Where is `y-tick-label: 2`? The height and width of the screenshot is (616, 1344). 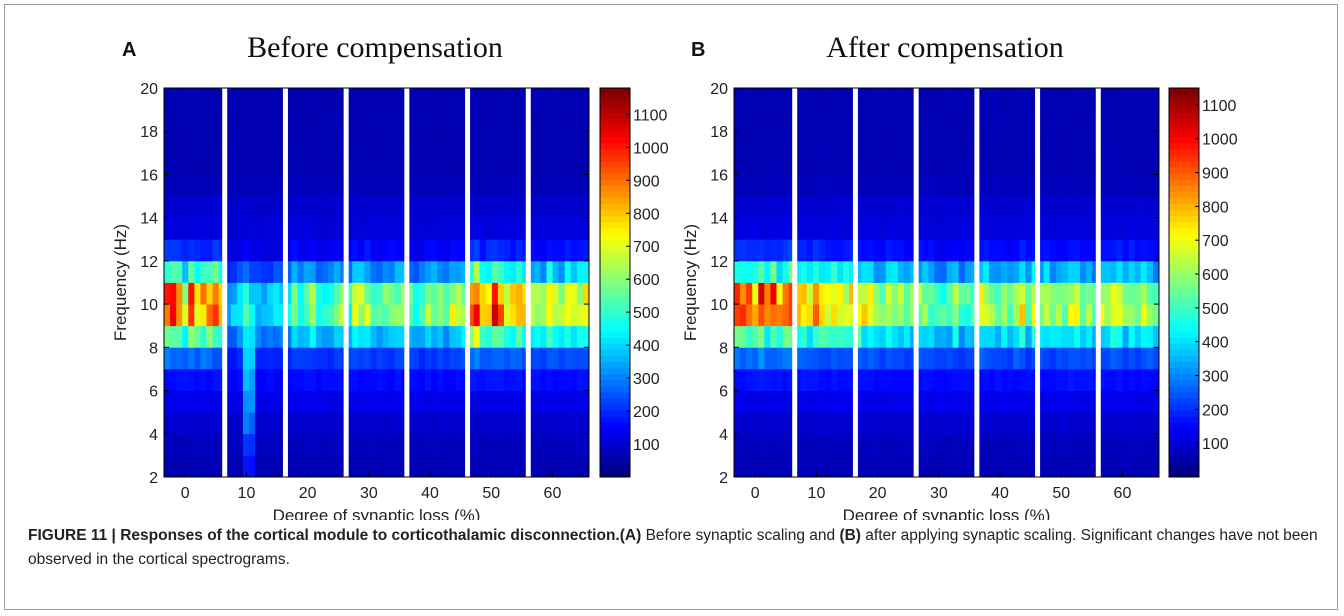
y-tick-label: 2 is located at coordinates (153, 478).